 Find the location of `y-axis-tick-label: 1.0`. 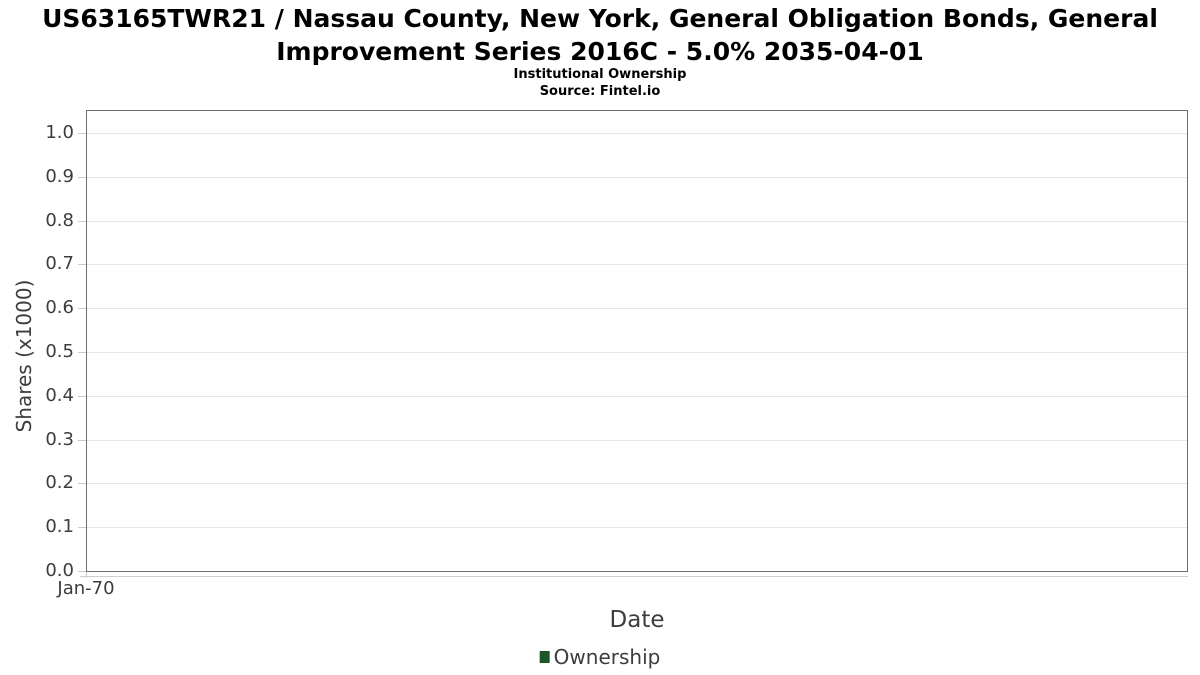

y-axis-tick-label: 1.0 is located at coordinates (59, 132).